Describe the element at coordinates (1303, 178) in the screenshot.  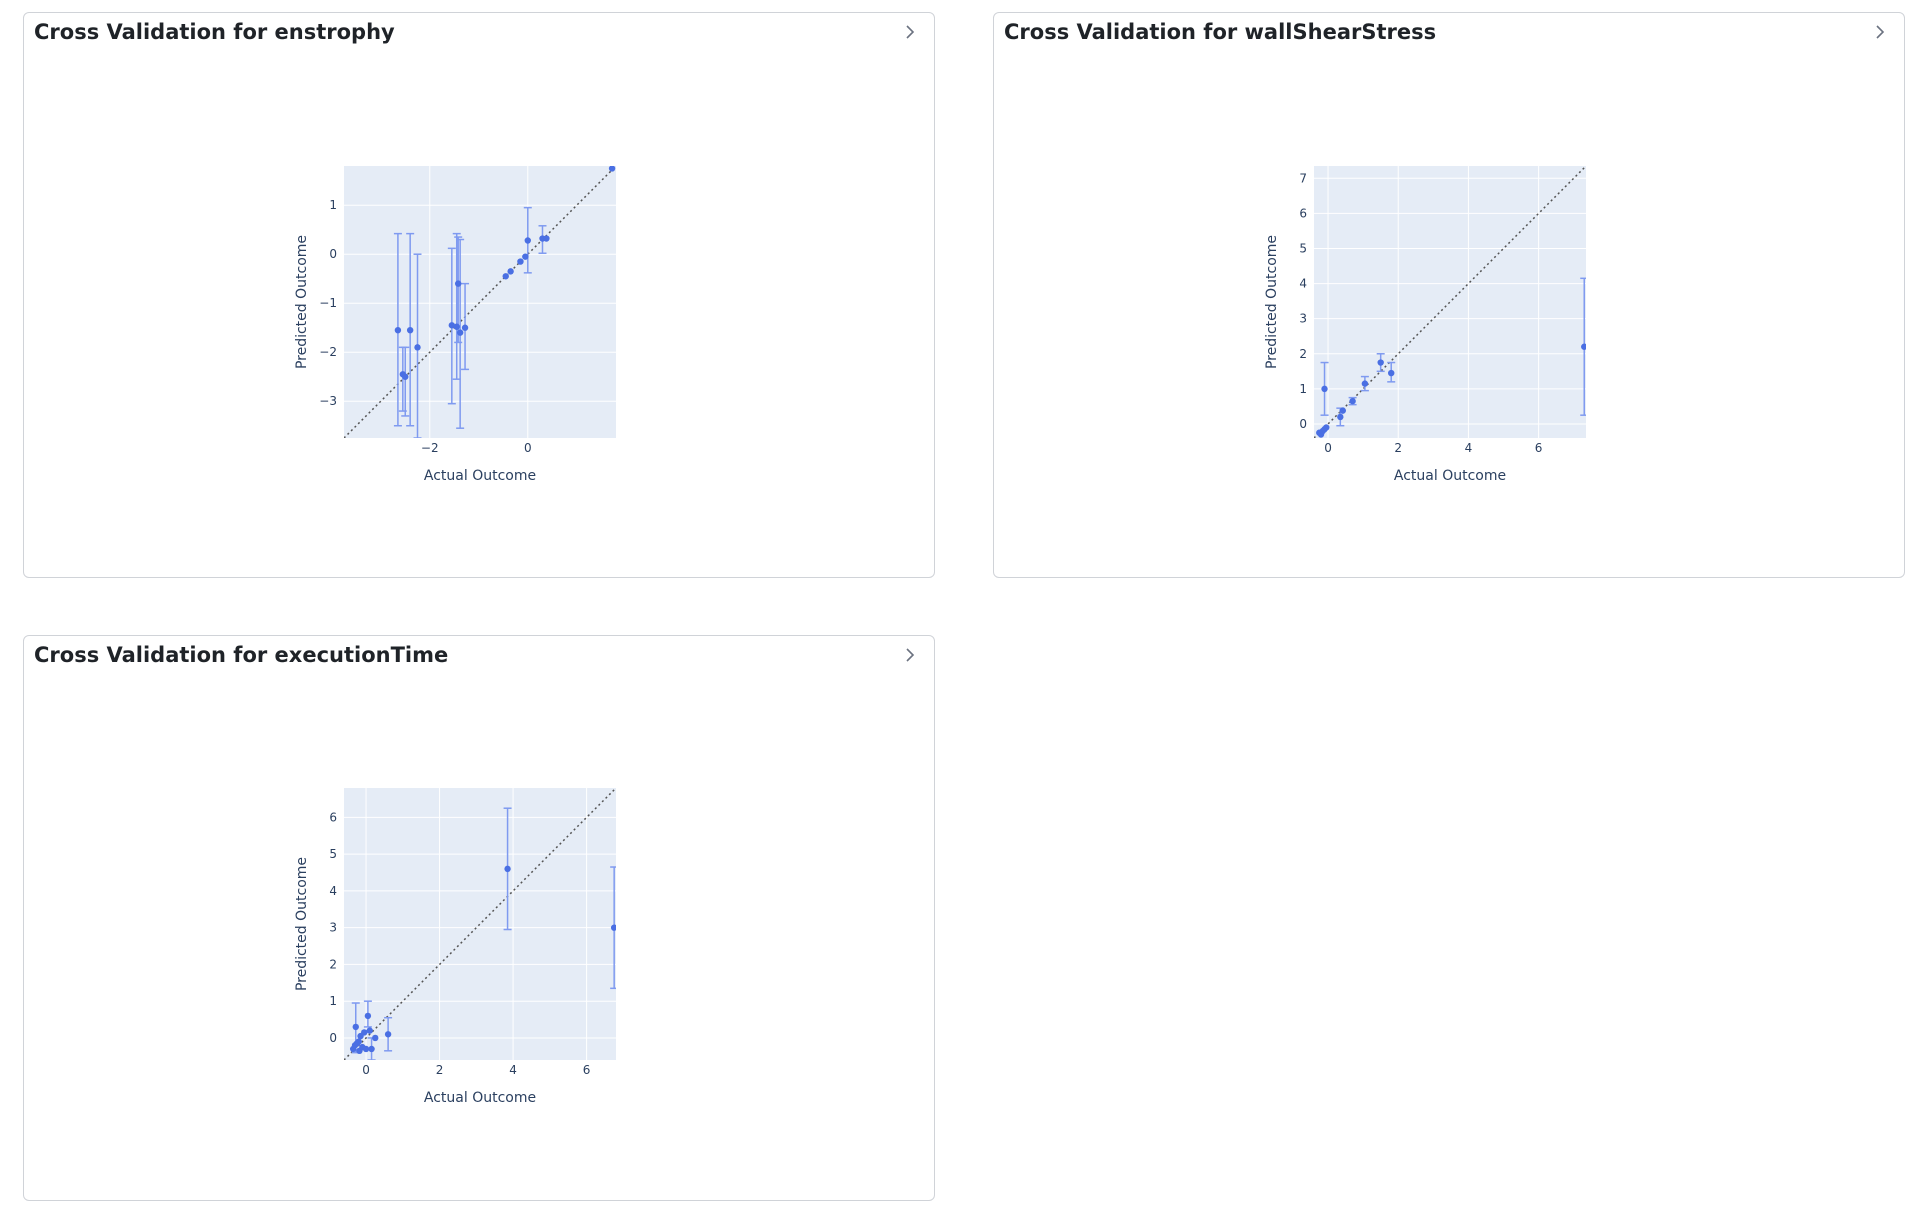
I see `y-tick-label: 7` at that location.